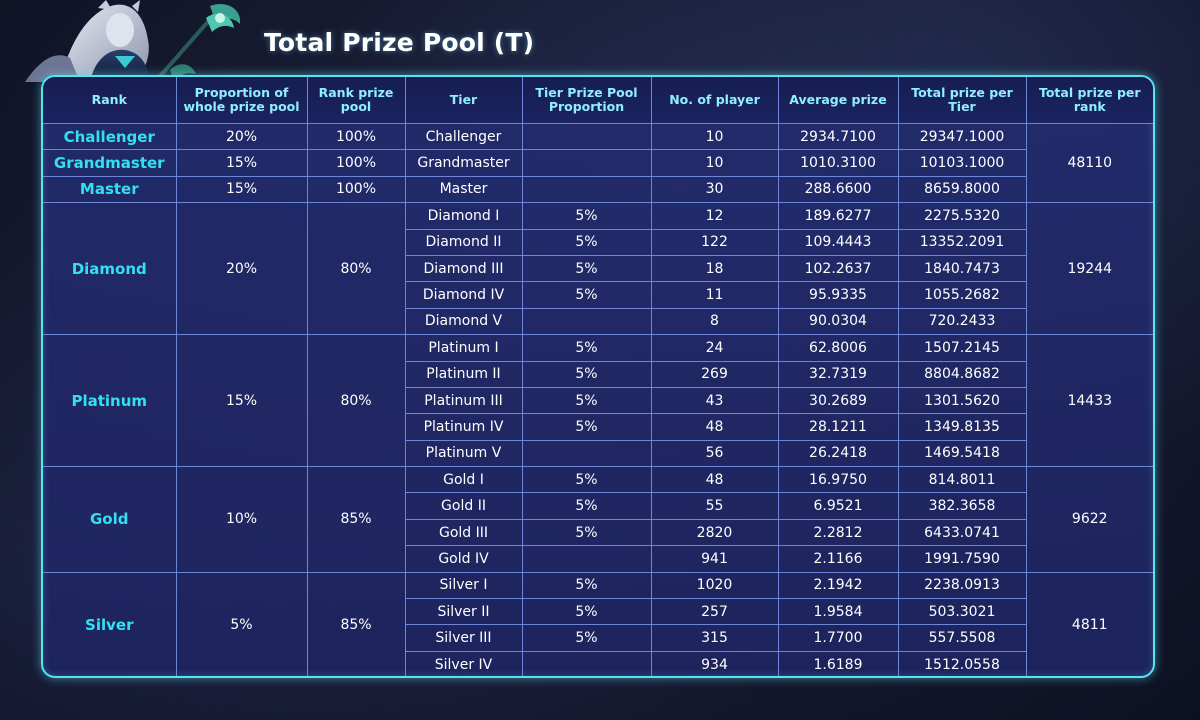 This screenshot has height=720, width=1200. What do you see at coordinates (714, 453) in the screenshot?
I see `players-cell: 56` at bounding box center [714, 453].